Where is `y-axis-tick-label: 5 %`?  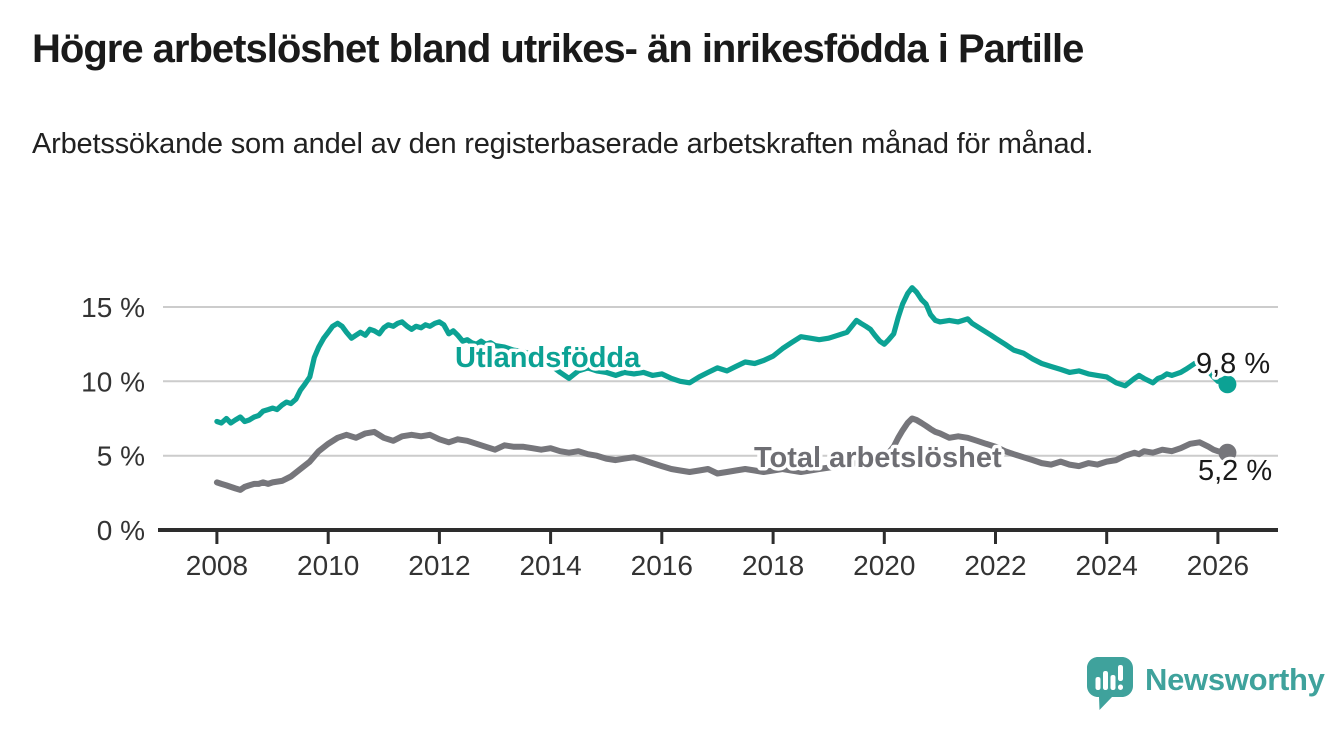
y-axis-tick-label: 5 % is located at coordinates (121, 456).